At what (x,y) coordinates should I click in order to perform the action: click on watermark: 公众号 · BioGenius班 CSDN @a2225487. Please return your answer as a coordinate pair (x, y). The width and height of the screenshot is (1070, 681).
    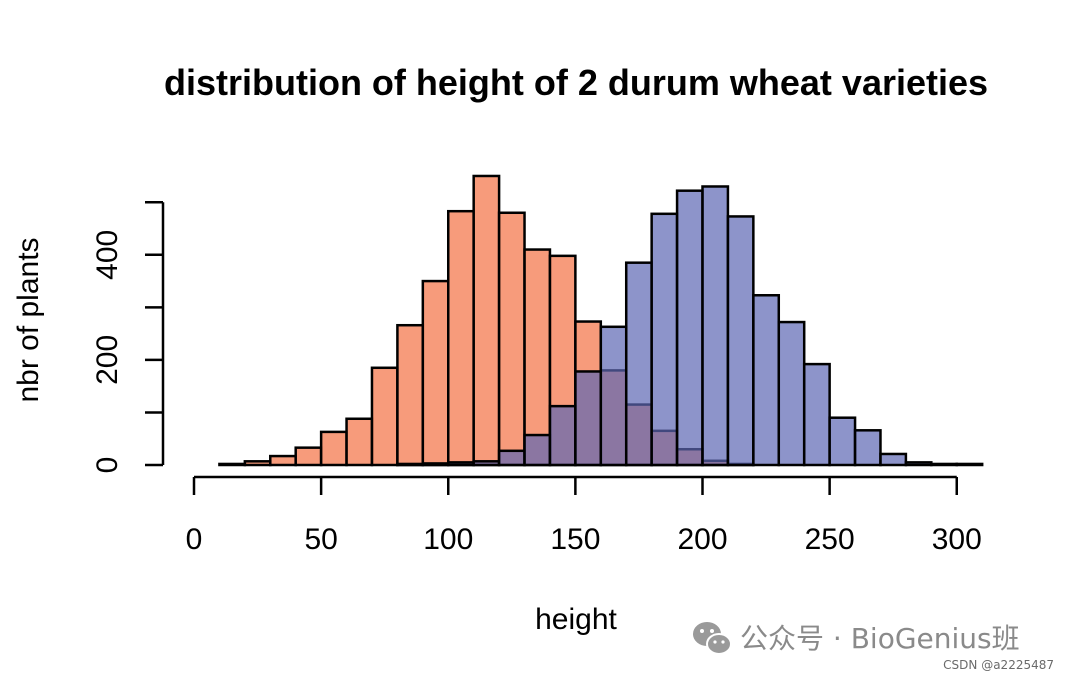
    Looking at the image, I should click on (873, 647).